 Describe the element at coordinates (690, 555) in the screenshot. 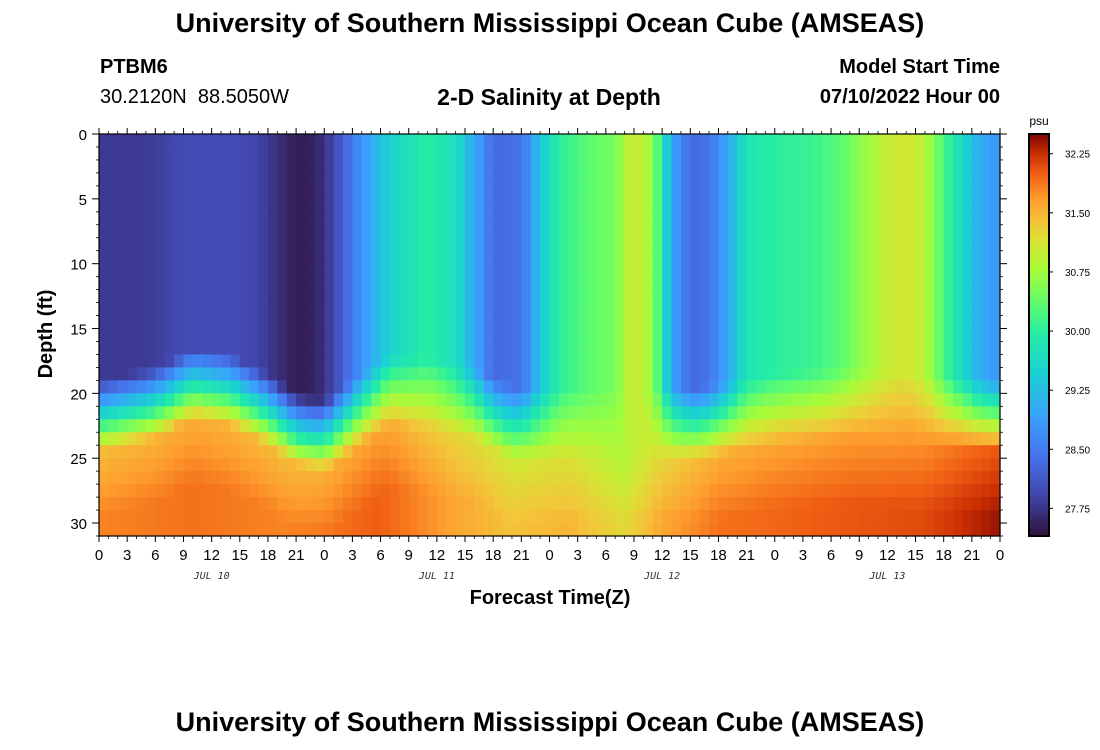

I see `x-tick-label: 15` at that location.